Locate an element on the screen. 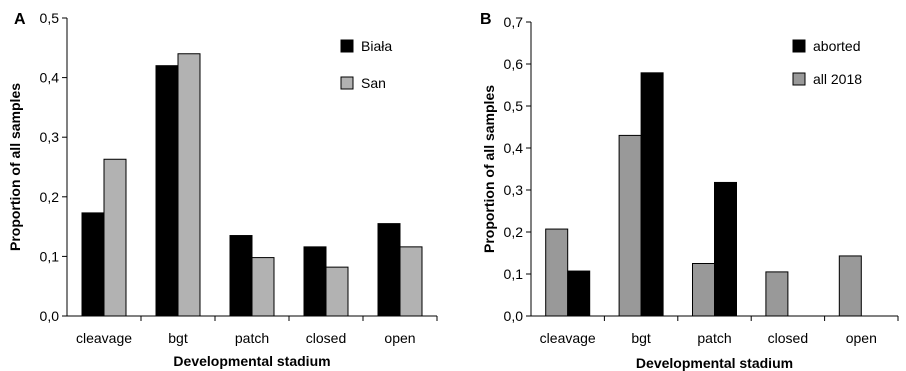 The height and width of the screenshot is (371, 906). bar-bia-a-bgt is located at coordinates (167, 191).